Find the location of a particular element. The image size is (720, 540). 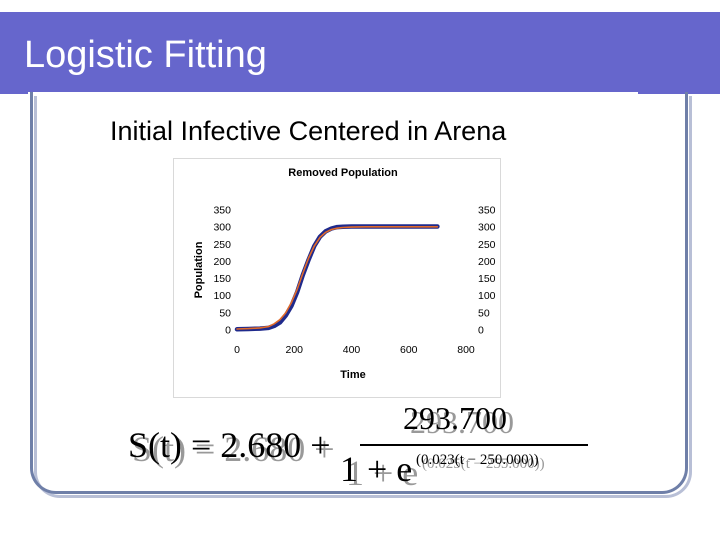

title-underline is located at coordinates (333, 94).